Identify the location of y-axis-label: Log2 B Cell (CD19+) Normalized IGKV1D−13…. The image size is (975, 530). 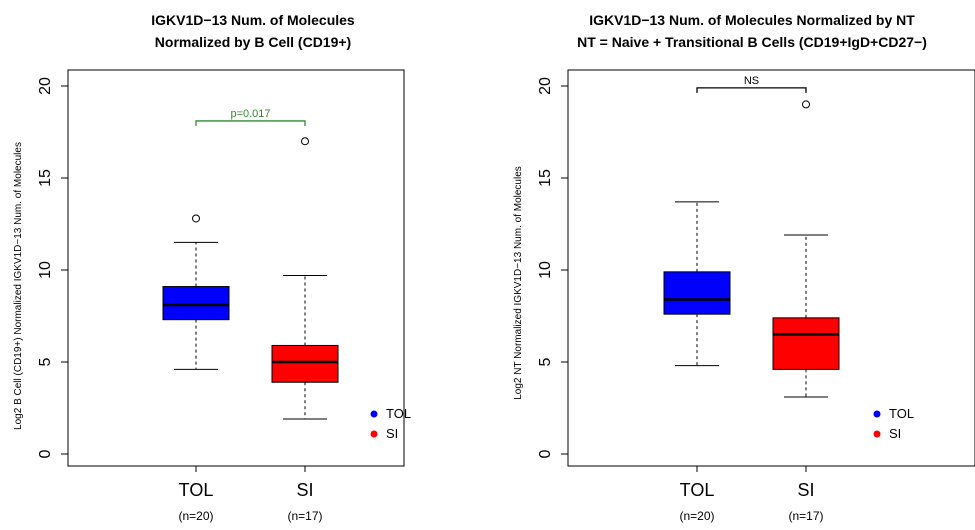
(18, 286).